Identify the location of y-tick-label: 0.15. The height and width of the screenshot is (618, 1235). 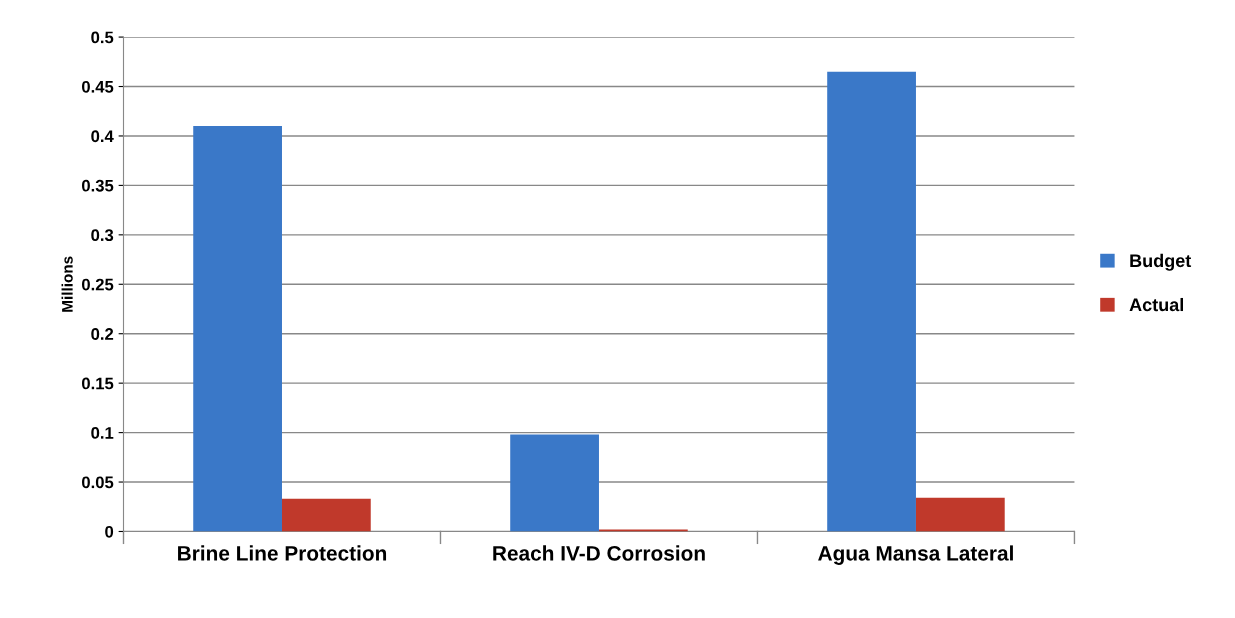
(98, 383).